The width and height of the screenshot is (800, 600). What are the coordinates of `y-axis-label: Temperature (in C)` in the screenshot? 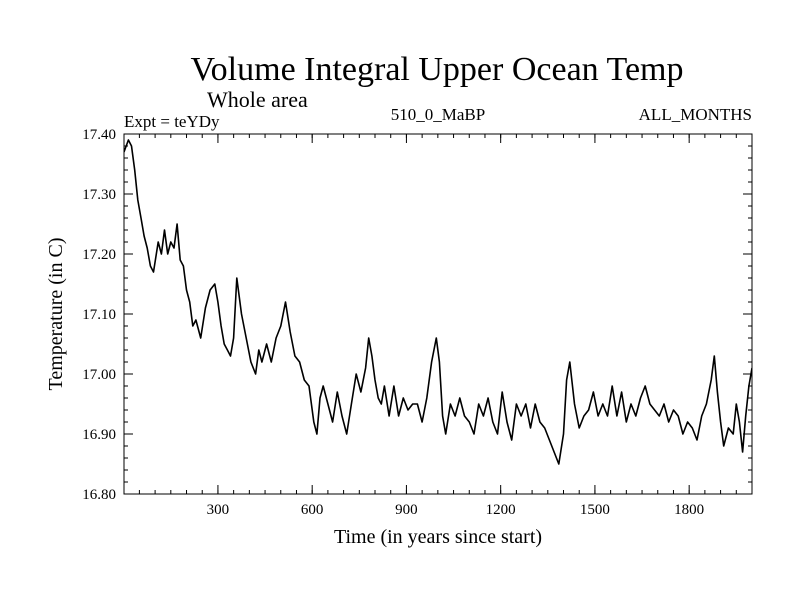 It's located at (56, 314).